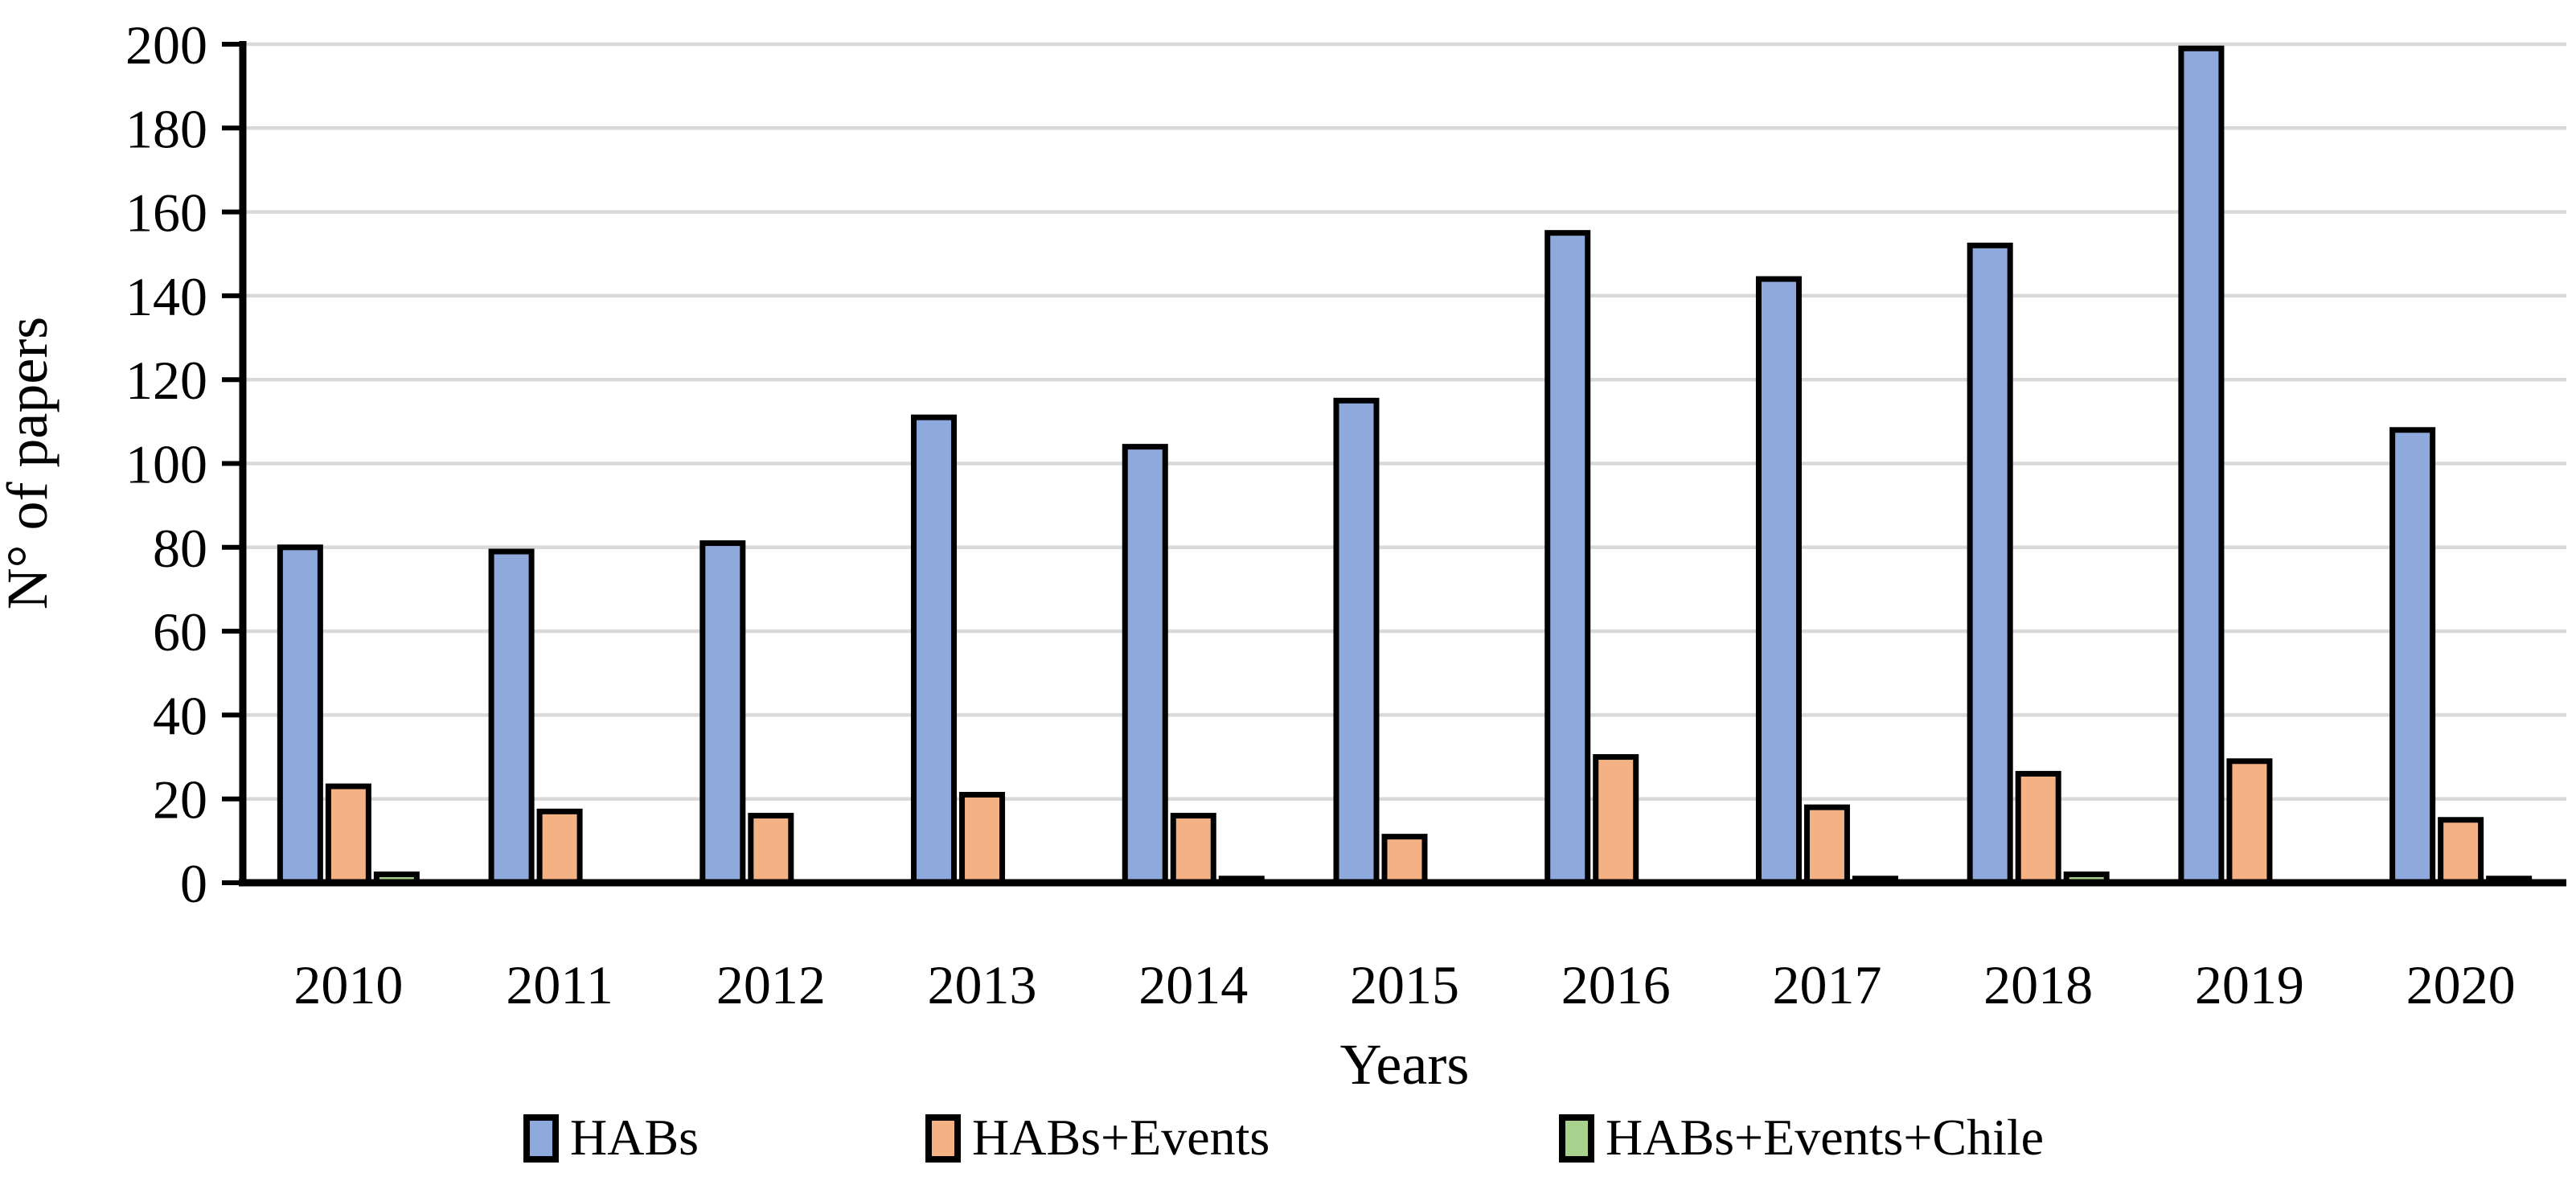  Describe the element at coordinates (771, 850) in the screenshot. I see `bar-habs-events-2012` at that location.